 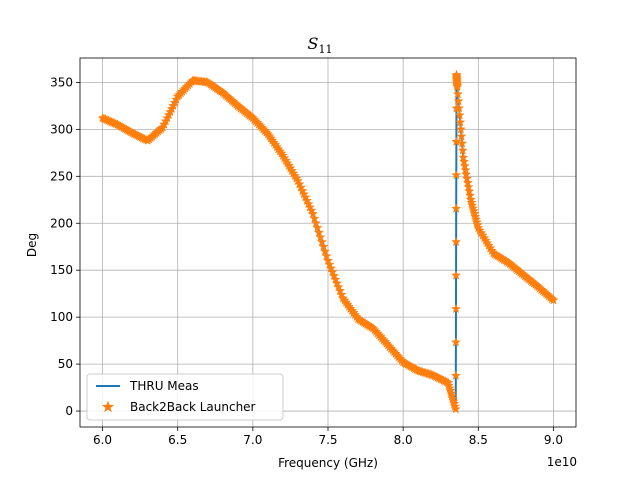 I want to click on y-tick-label: 100, so click(x=61, y=317).